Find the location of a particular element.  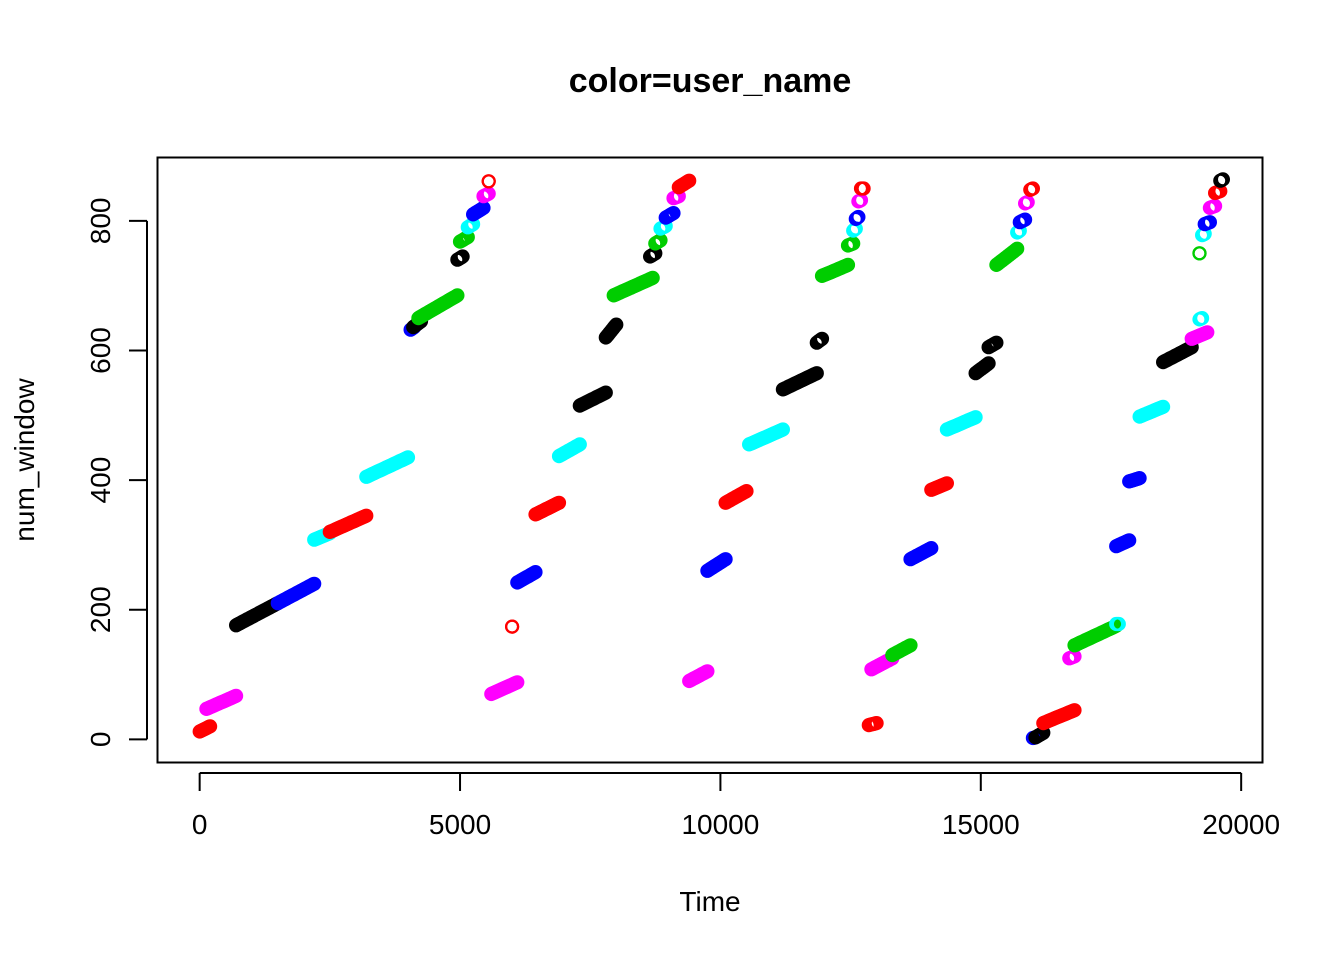

x-tick-label: 5000 is located at coordinates (460, 824).